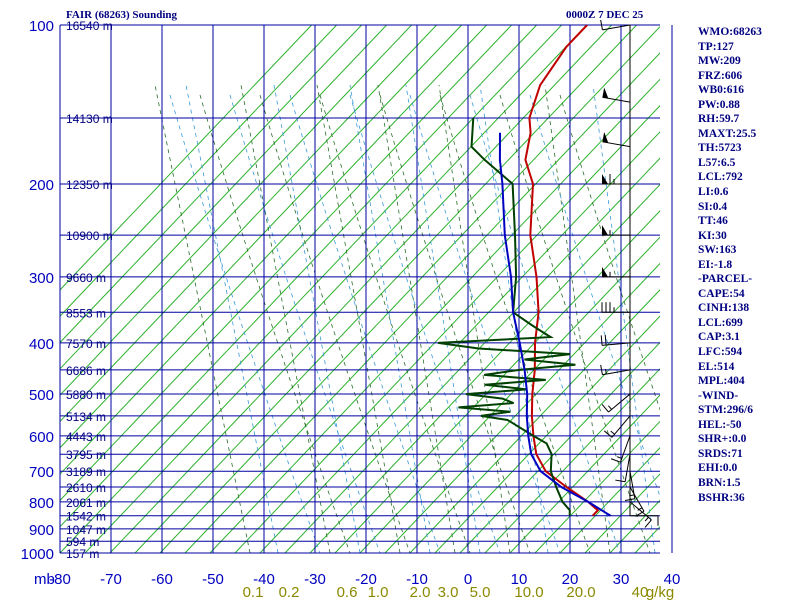  I want to click on height-label: 8553 m, so click(86, 313).